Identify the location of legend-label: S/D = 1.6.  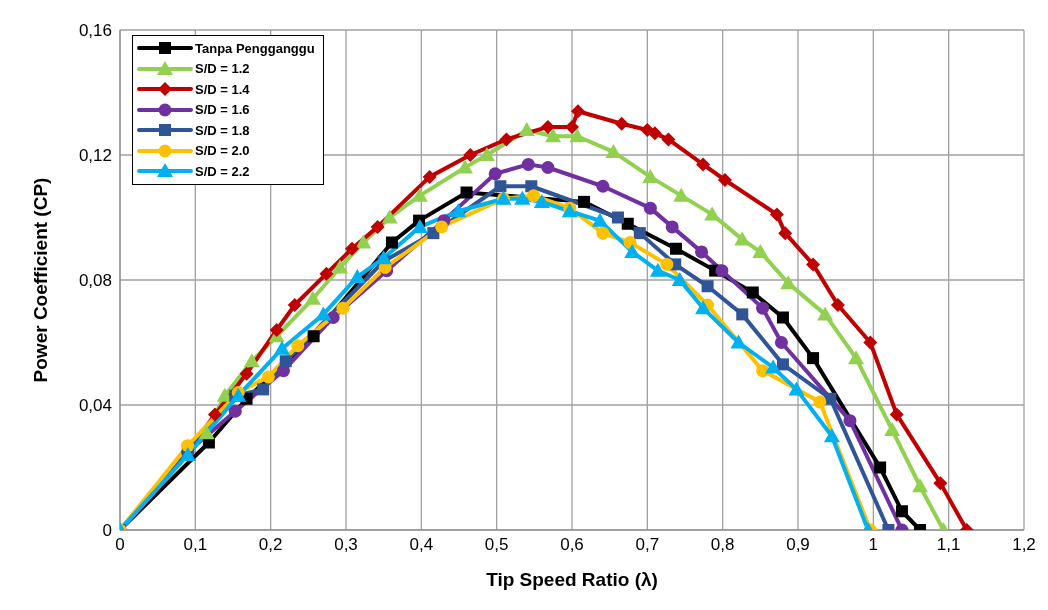
(222, 110).